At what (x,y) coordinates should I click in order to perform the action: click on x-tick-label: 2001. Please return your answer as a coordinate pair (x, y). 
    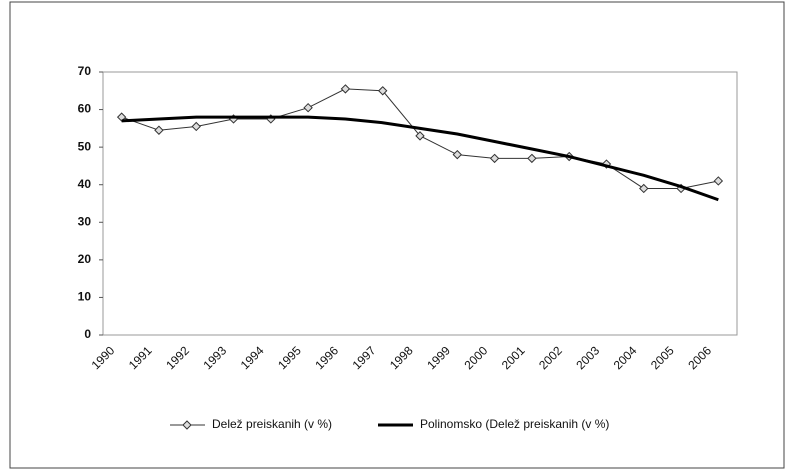
    Looking at the image, I should click on (513, 357).